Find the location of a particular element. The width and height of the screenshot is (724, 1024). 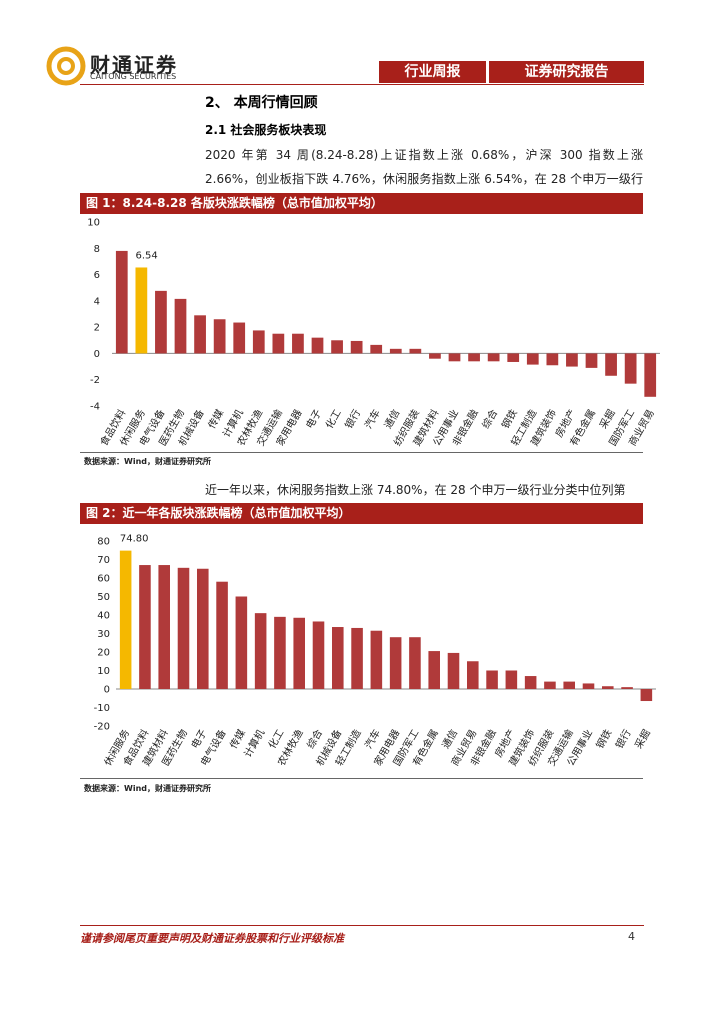

x-tick-label: 钢铁 is located at coordinates (603, 739).